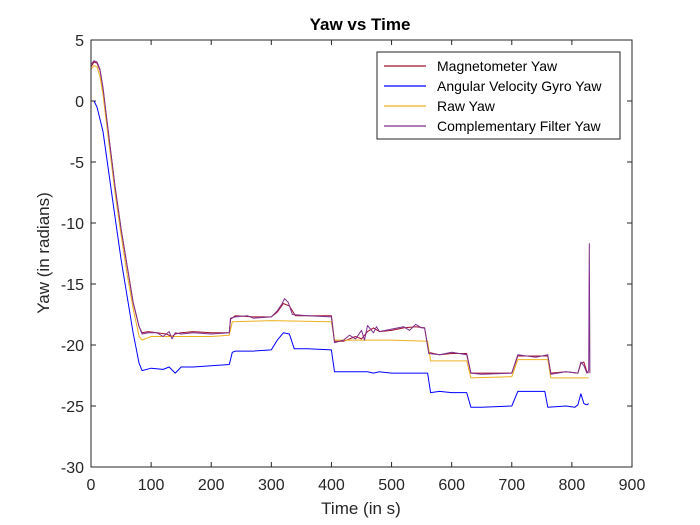 This screenshot has width=700, height=525. Describe the element at coordinates (271, 485) in the screenshot. I see `x-tick-label: 300` at that location.